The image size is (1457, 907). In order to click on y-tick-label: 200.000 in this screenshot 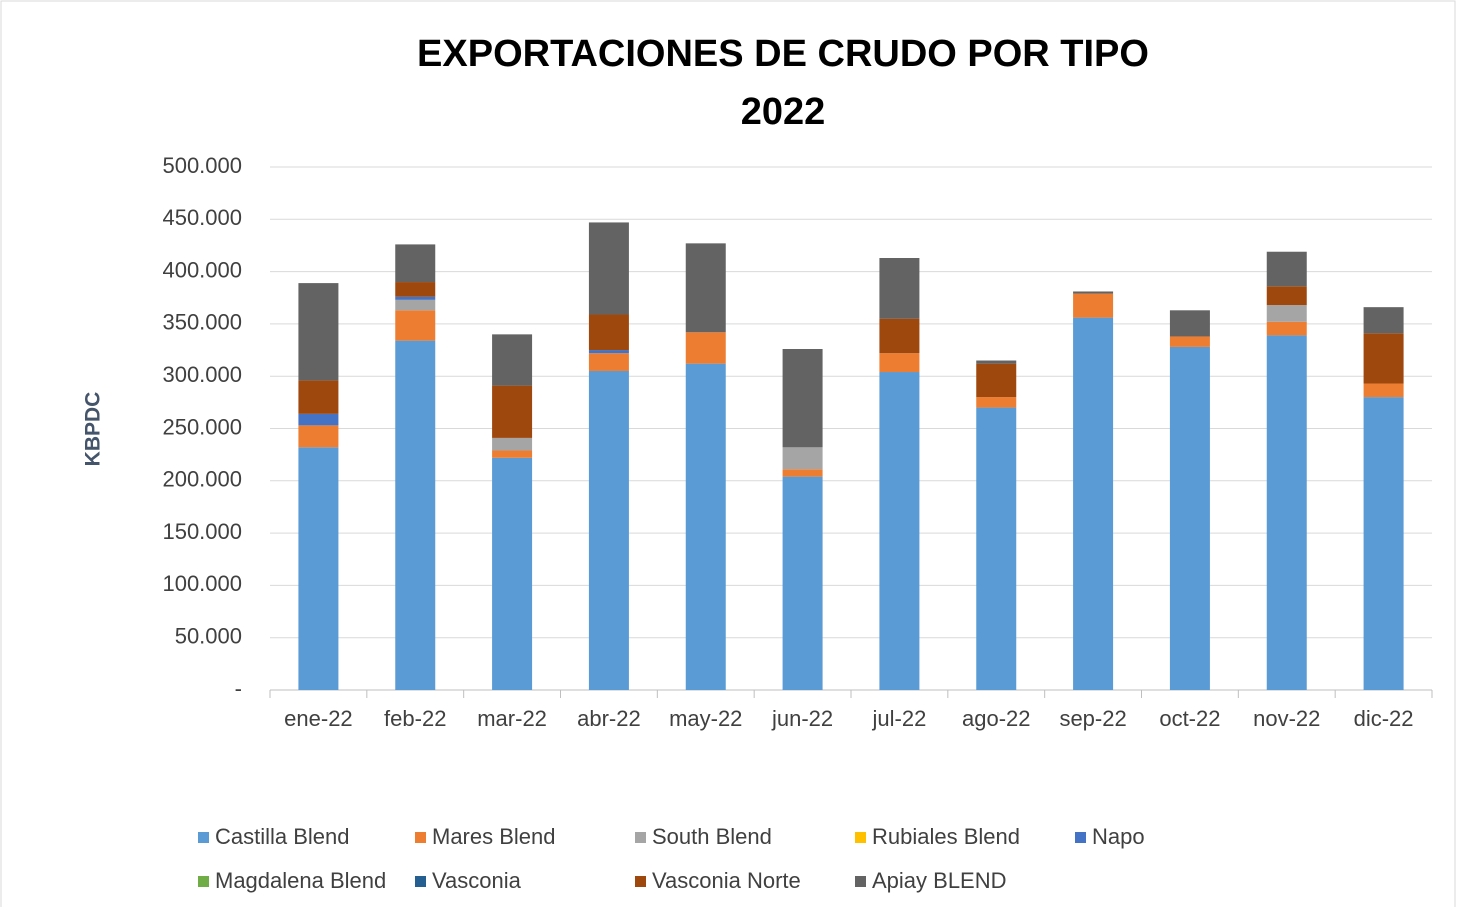, I will do `click(202, 479)`.